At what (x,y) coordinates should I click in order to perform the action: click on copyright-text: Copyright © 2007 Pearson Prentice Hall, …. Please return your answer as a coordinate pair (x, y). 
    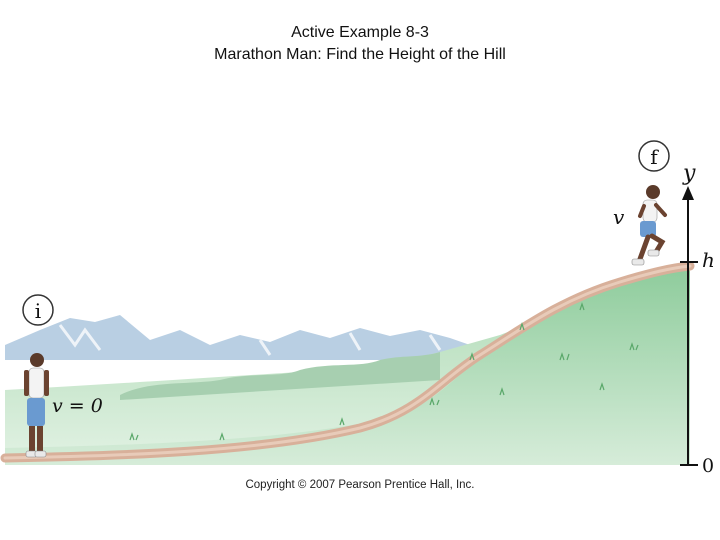
    Looking at the image, I should click on (360, 485).